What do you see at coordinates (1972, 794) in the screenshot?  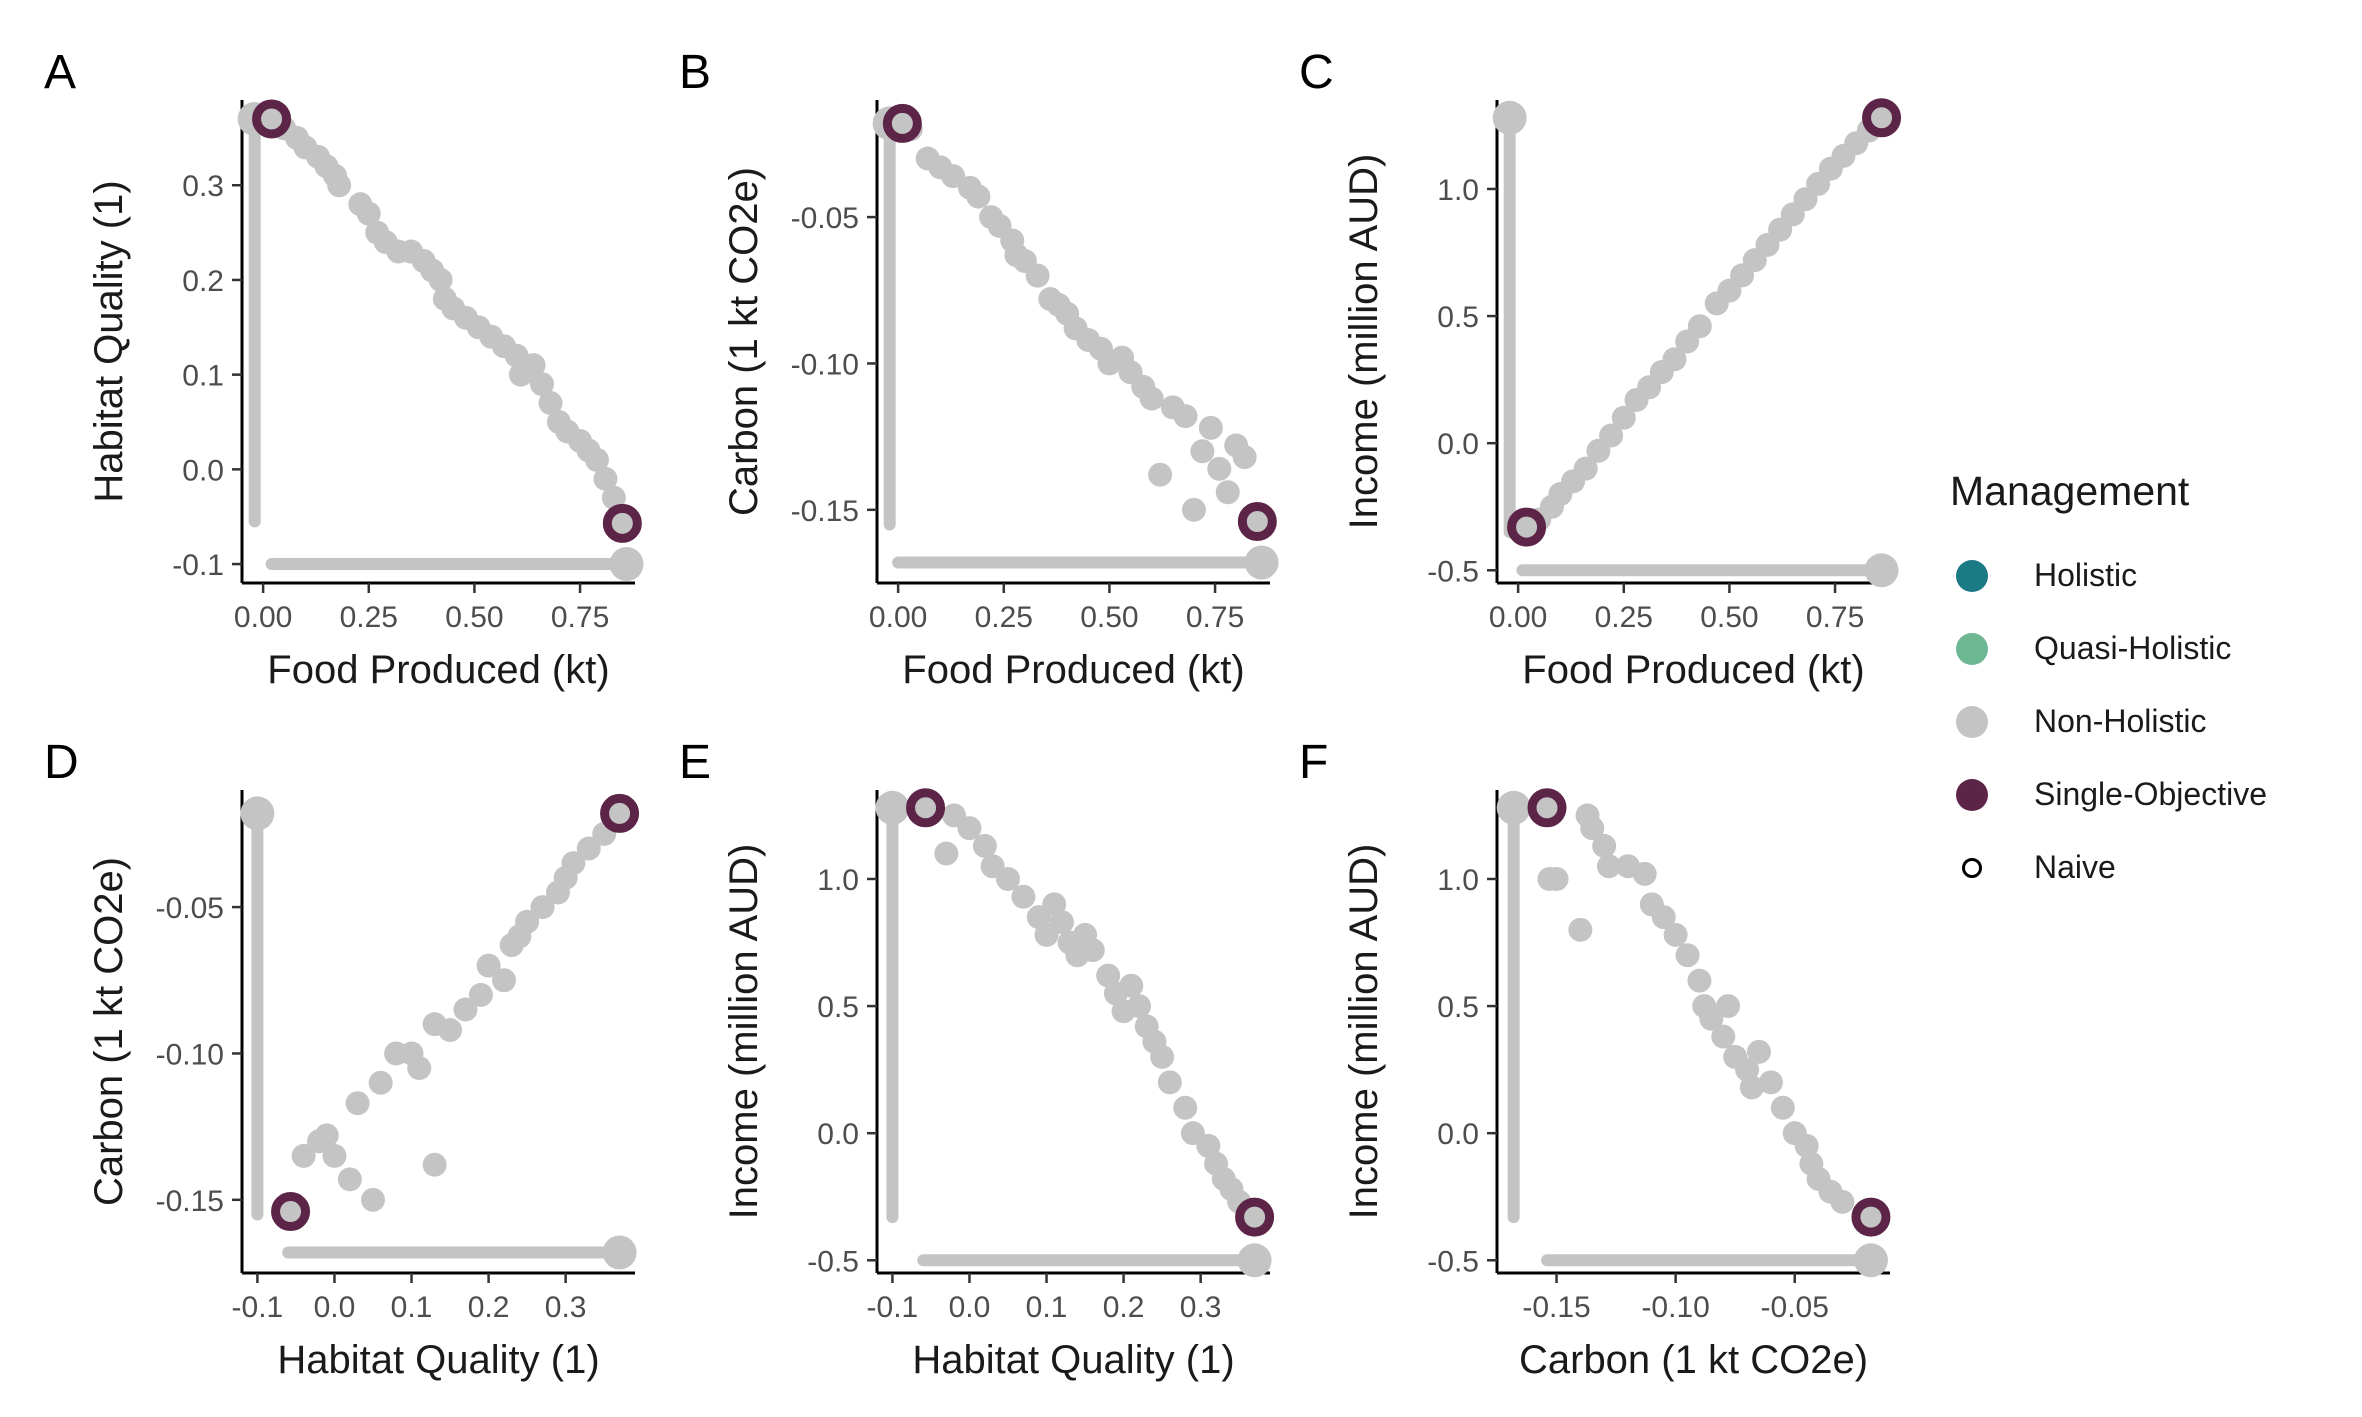 I see `legend-key-single-objective` at bounding box center [1972, 794].